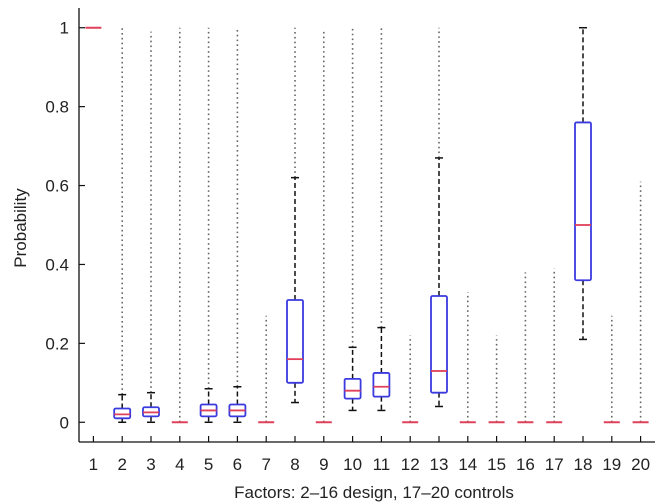 The height and width of the screenshot is (504, 659). What do you see at coordinates (467, 464) in the screenshot?
I see `x-tick-label: 14` at bounding box center [467, 464].